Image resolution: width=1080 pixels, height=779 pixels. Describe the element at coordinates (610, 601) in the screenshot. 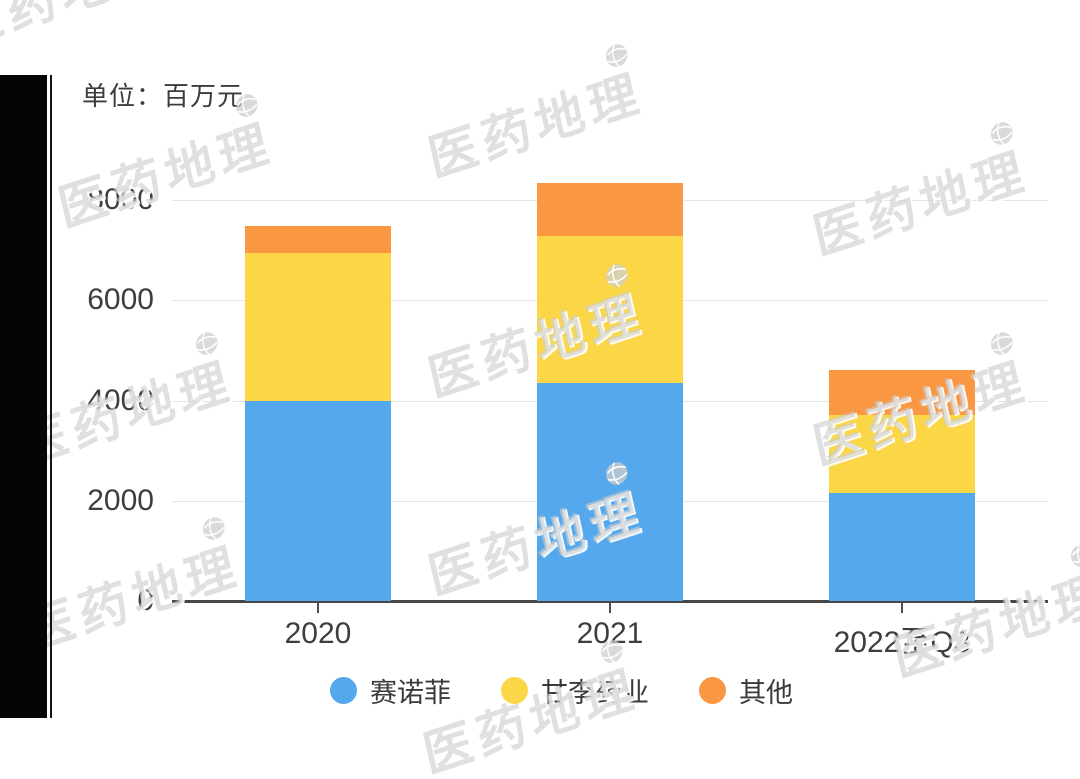

I see `x-axis-baseline` at that location.